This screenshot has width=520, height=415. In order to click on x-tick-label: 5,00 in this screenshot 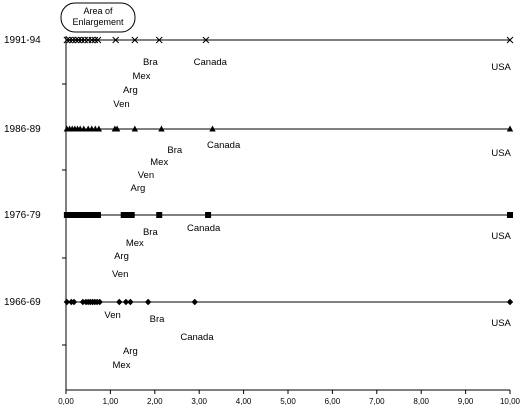, I will do `click(288, 401)`.